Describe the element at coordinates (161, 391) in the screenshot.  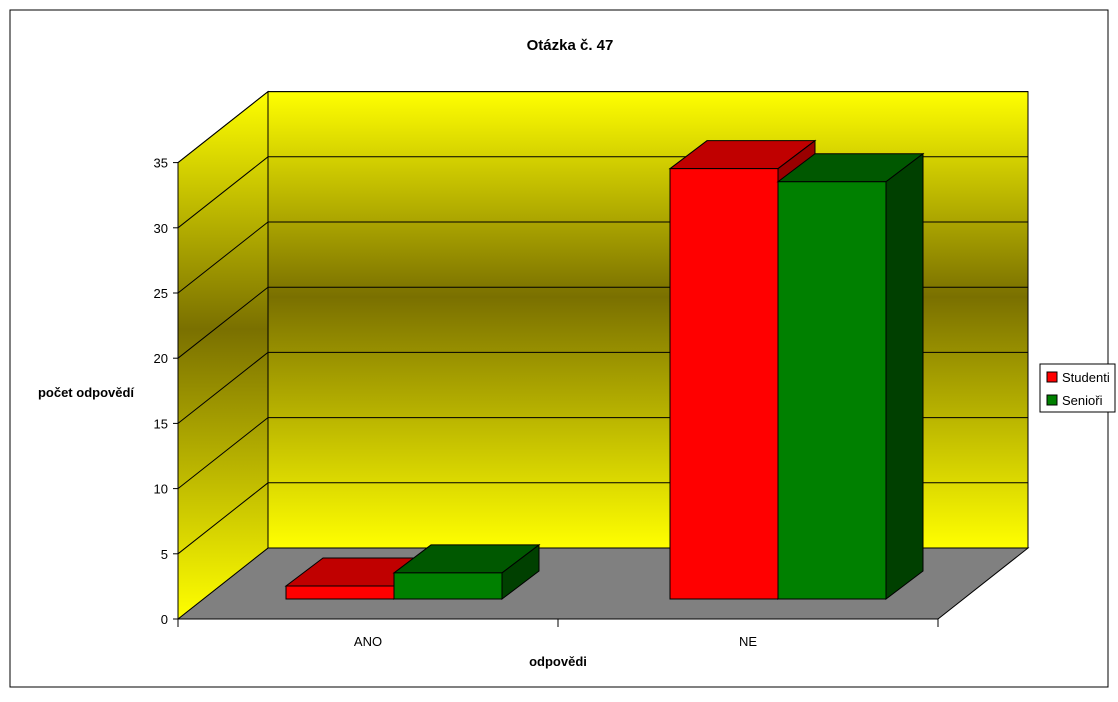
I see `y-tick-labels: 0 5 10 15 20 25 30 35` at that location.